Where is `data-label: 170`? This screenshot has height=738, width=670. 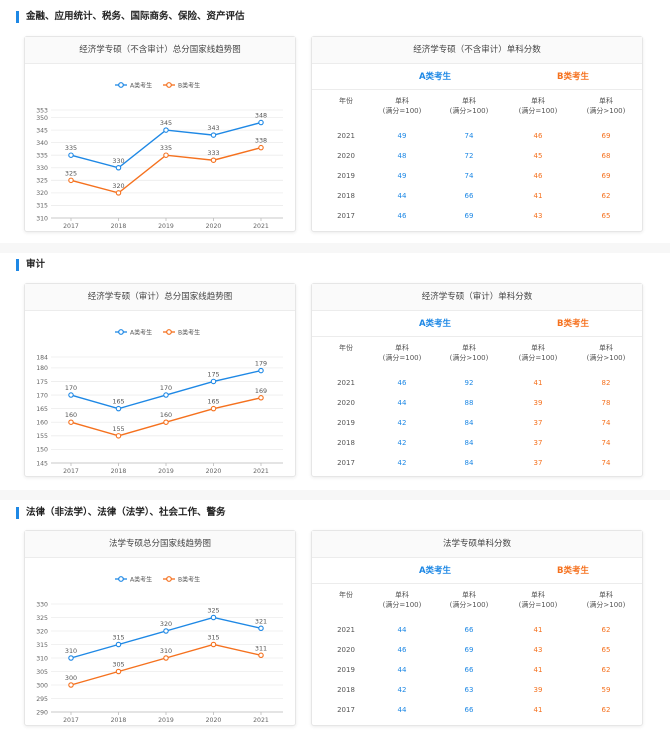 data-label: 170 is located at coordinates (166, 388).